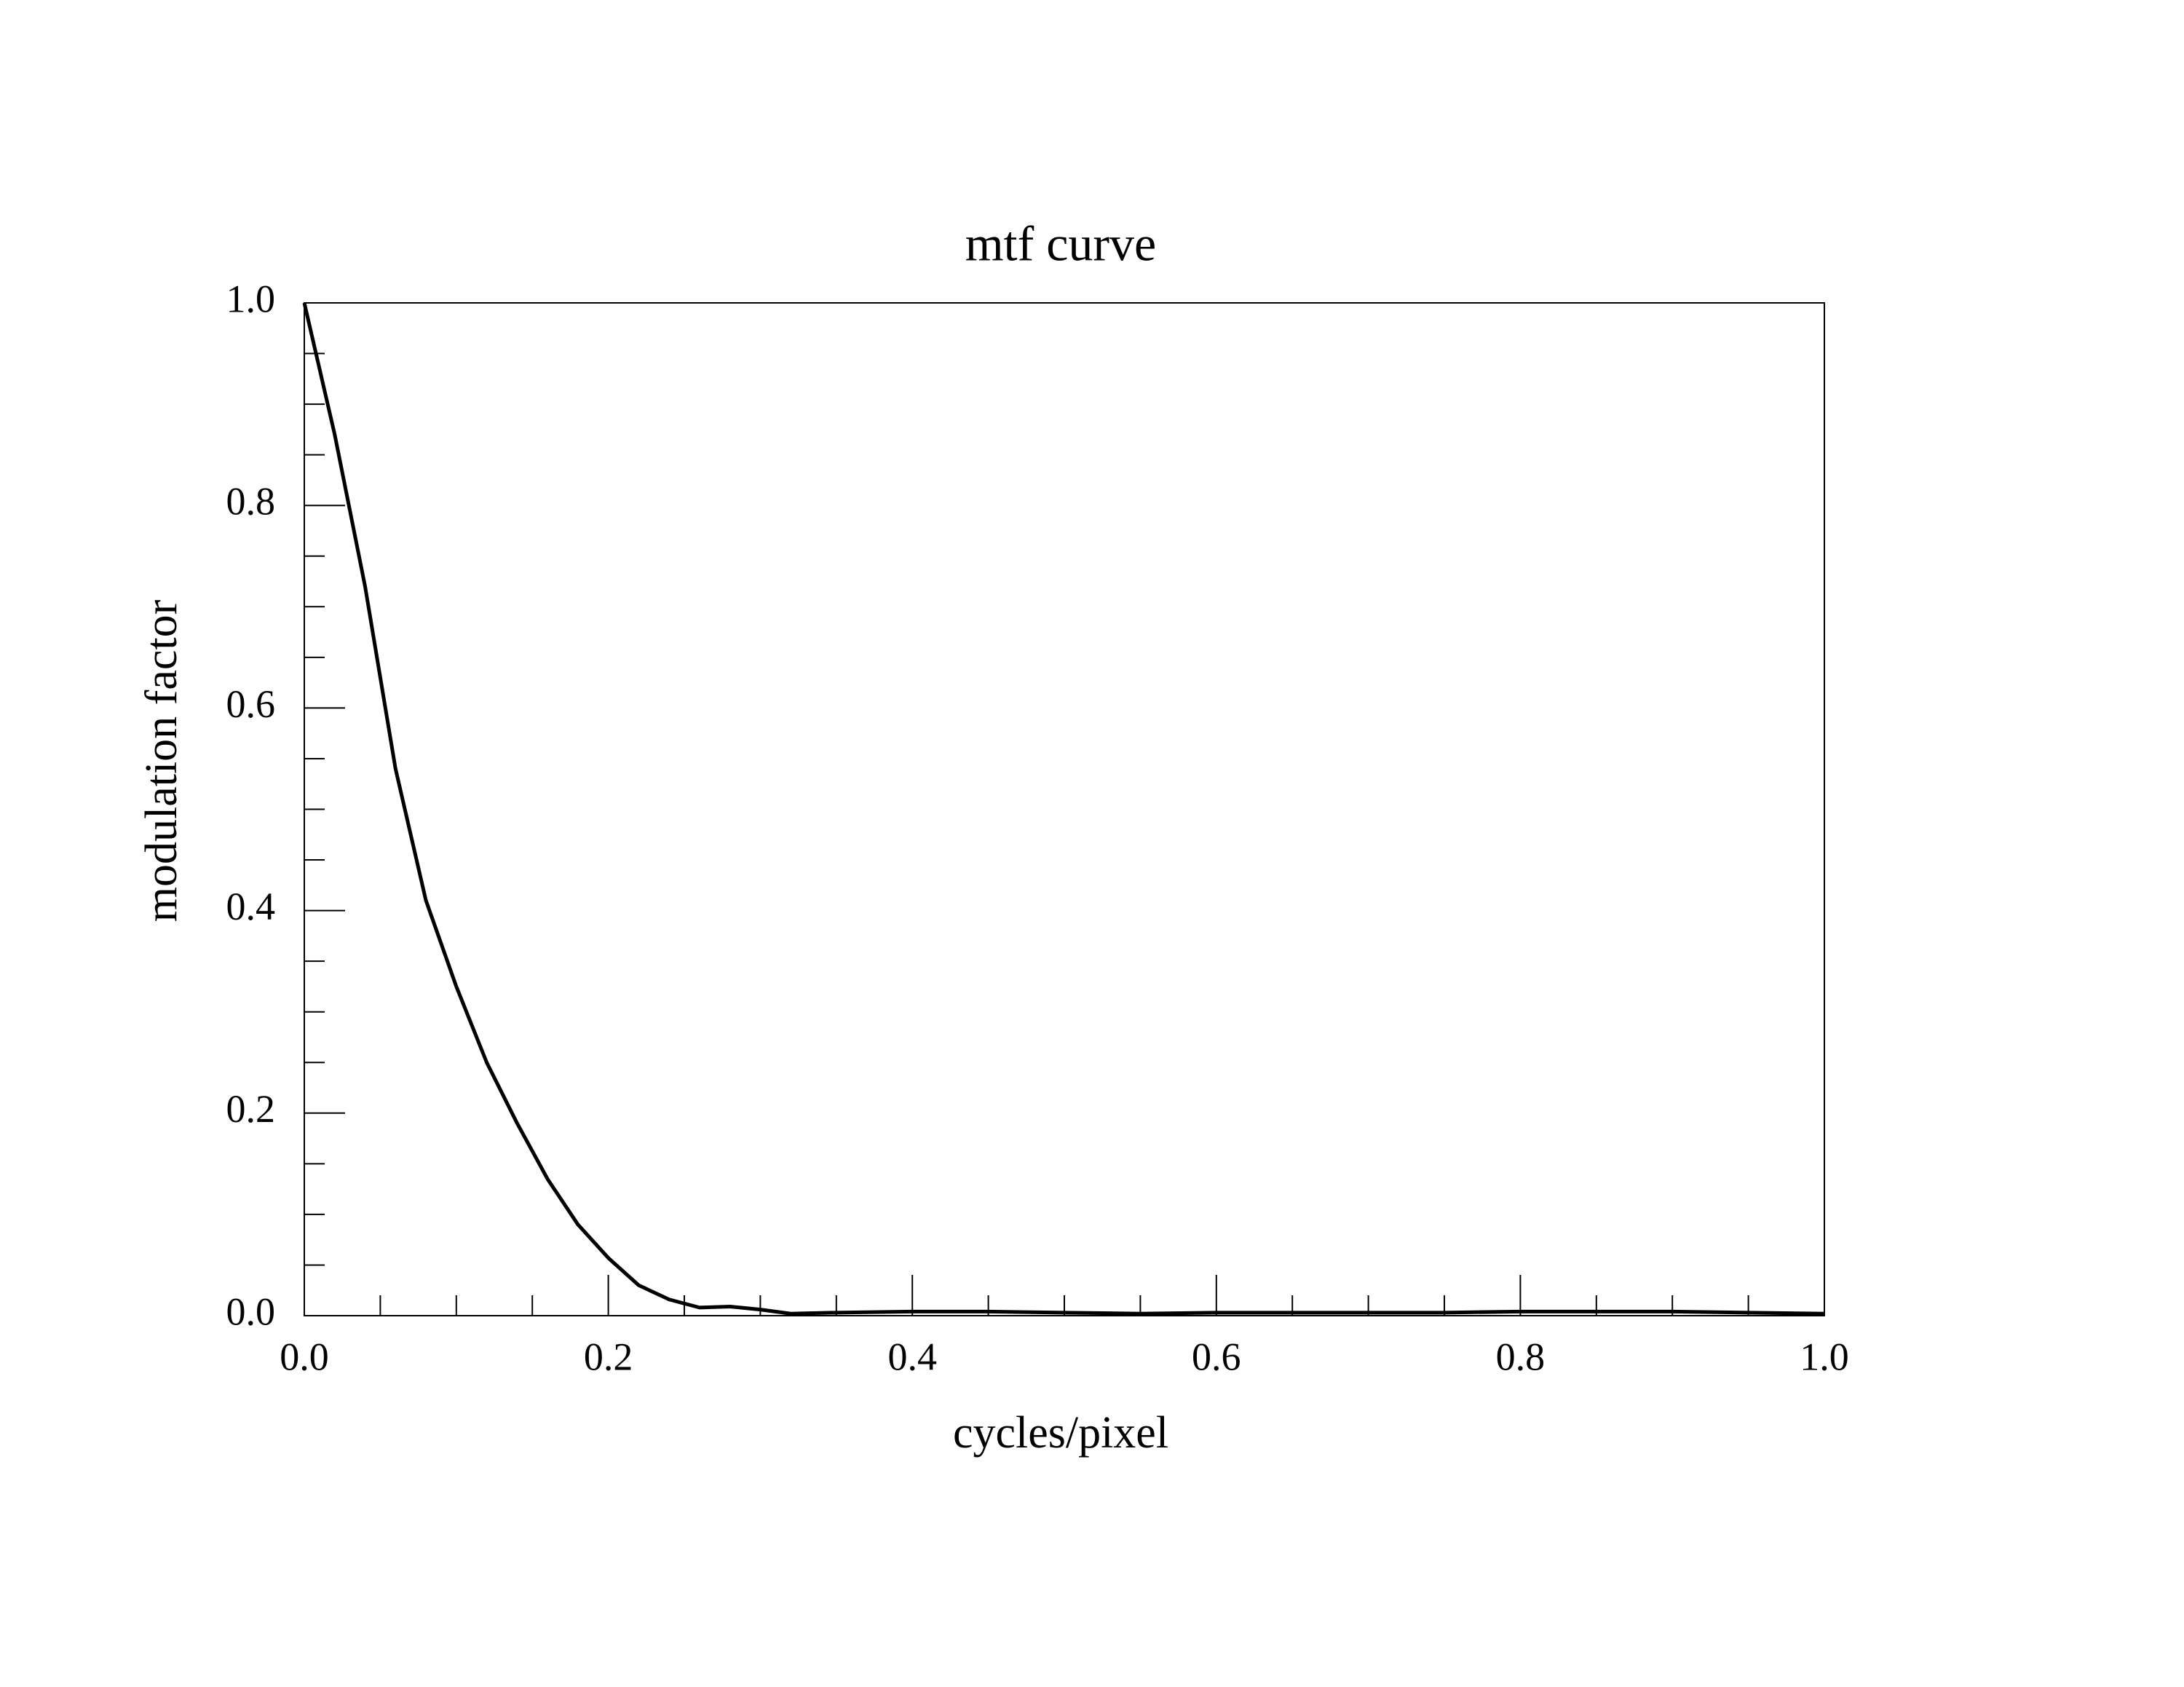  What do you see at coordinates (1216, 1356) in the screenshot?
I see `x-tick-label: 0.6` at bounding box center [1216, 1356].